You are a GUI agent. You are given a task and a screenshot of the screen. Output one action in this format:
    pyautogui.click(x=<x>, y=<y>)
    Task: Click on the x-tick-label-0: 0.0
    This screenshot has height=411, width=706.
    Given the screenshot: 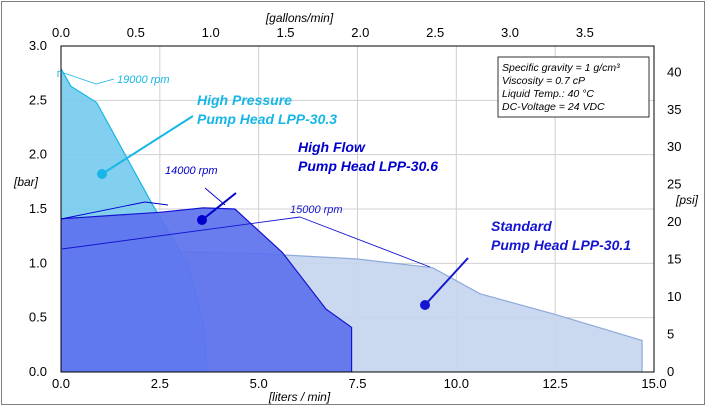 What is the action you would take?
    pyautogui.click(x=61, y=383)
    